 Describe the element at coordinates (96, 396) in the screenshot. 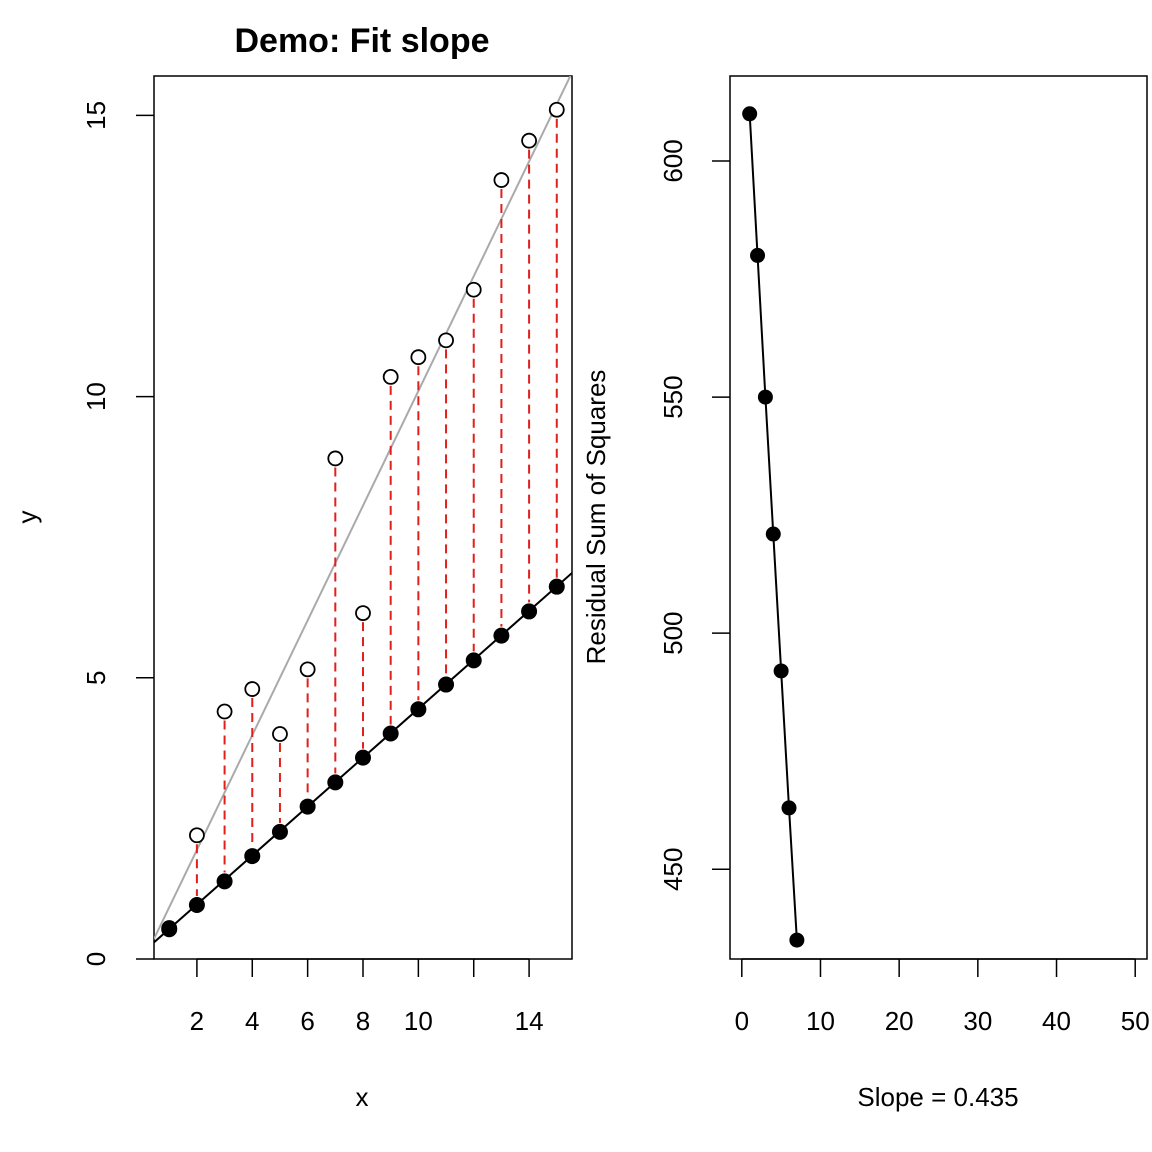

I see `y-tick-label: 10` at that location.